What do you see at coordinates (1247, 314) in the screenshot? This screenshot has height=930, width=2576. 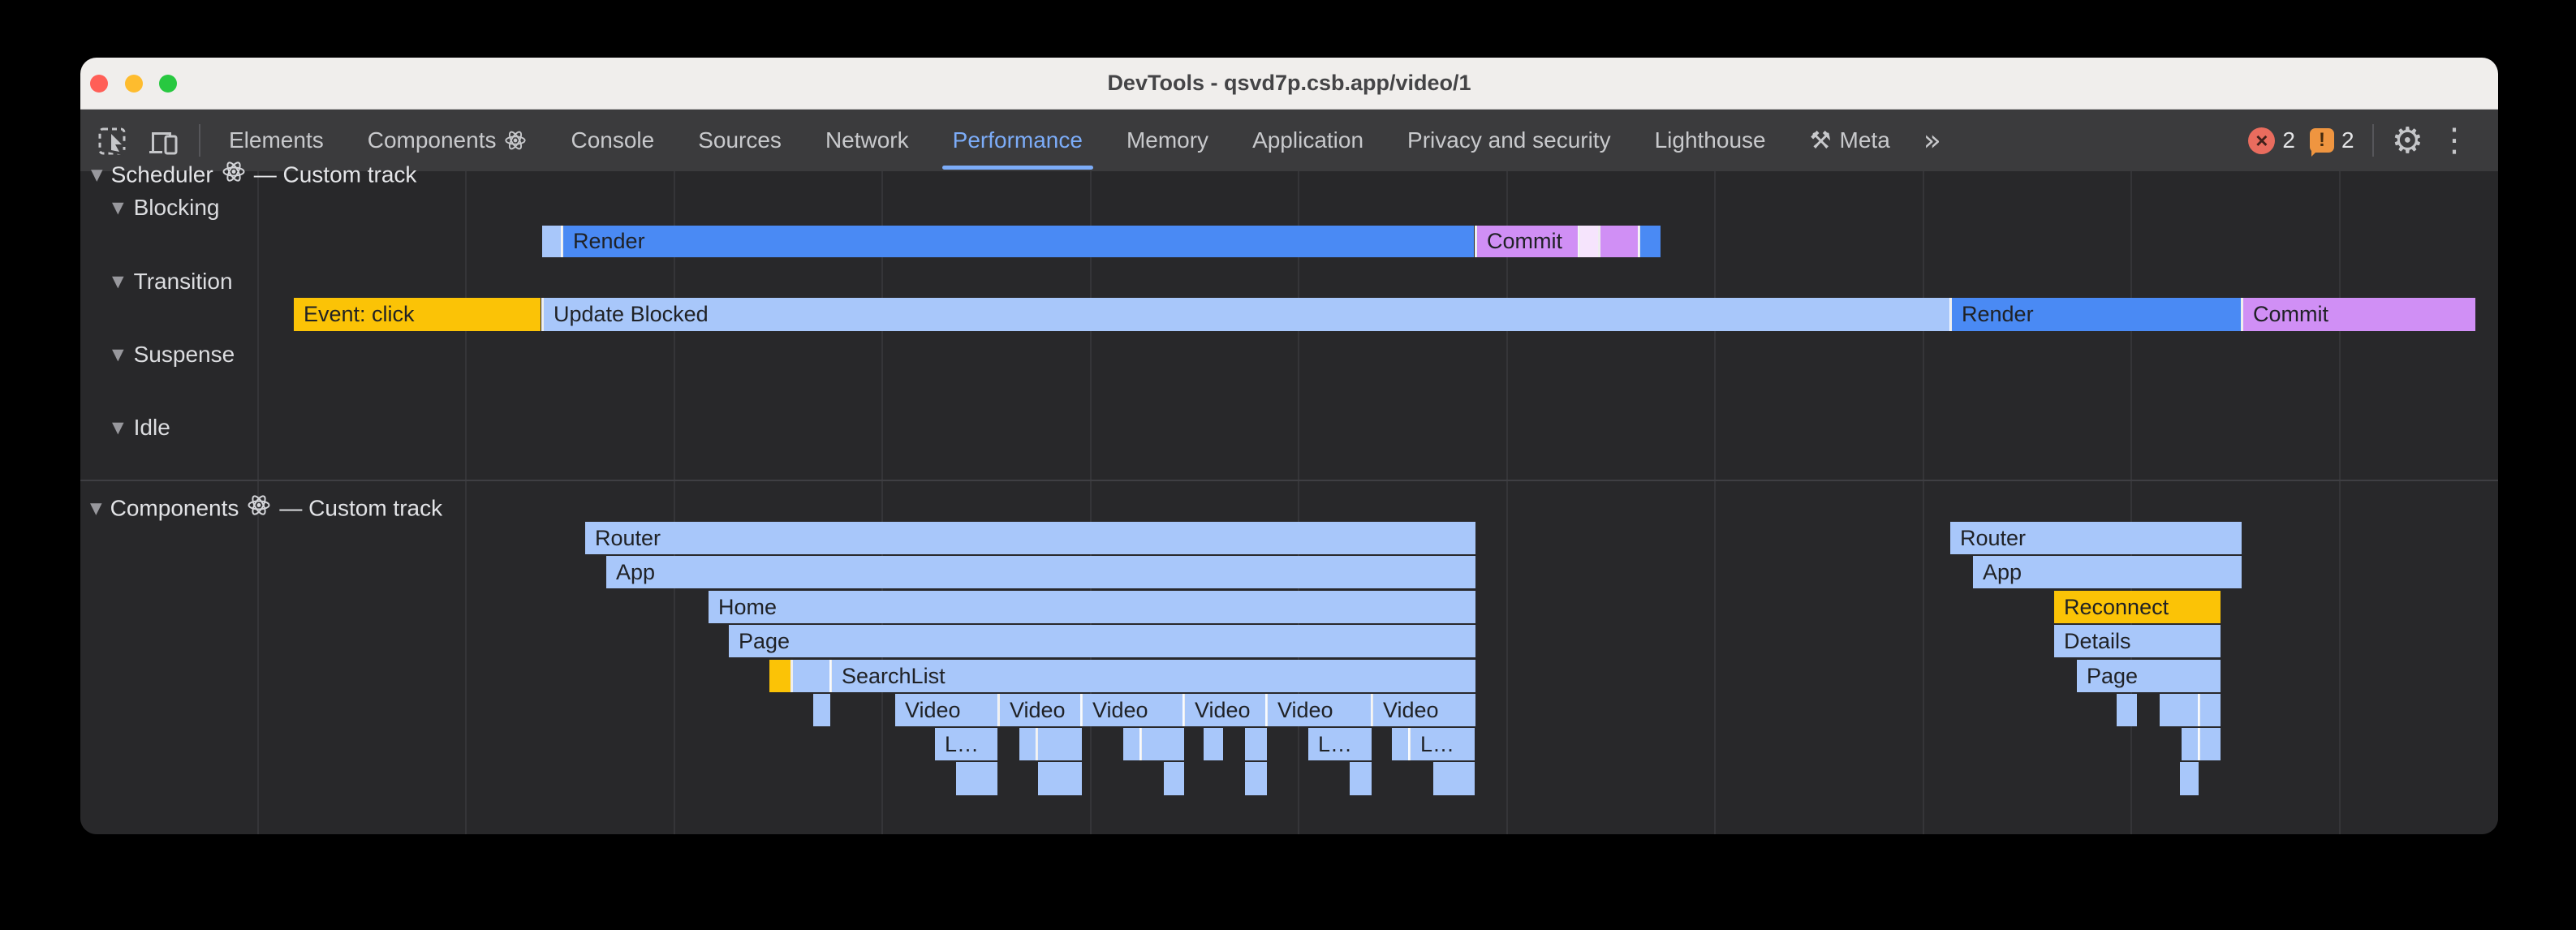 I see `flame-bar-update-blocked: Update Blocked` at bounding box center [1247, 314].